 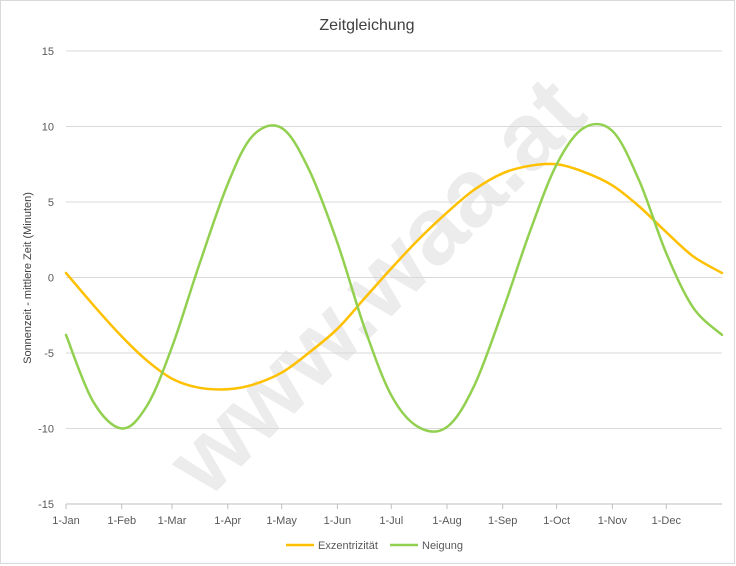 What do you see at coordinates (121, 521) in the screenshot?
I see `x-tick-label: 1-Feb` at bounding box center [121, 521].